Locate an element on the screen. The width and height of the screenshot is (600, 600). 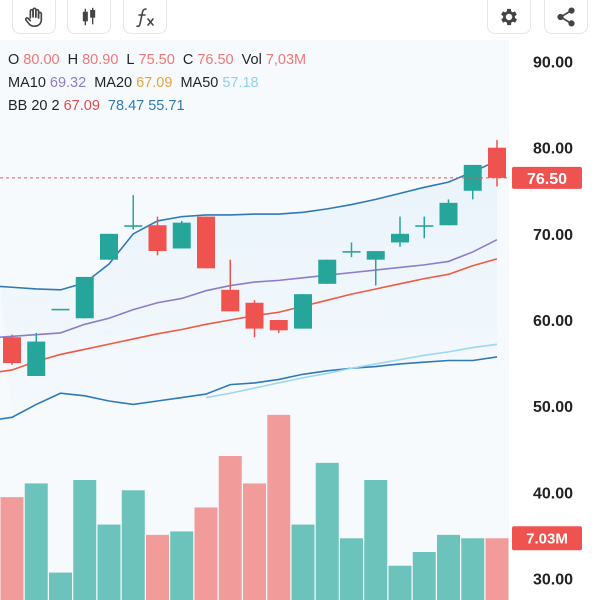
gear-icon is located at coordinates (509, 16).